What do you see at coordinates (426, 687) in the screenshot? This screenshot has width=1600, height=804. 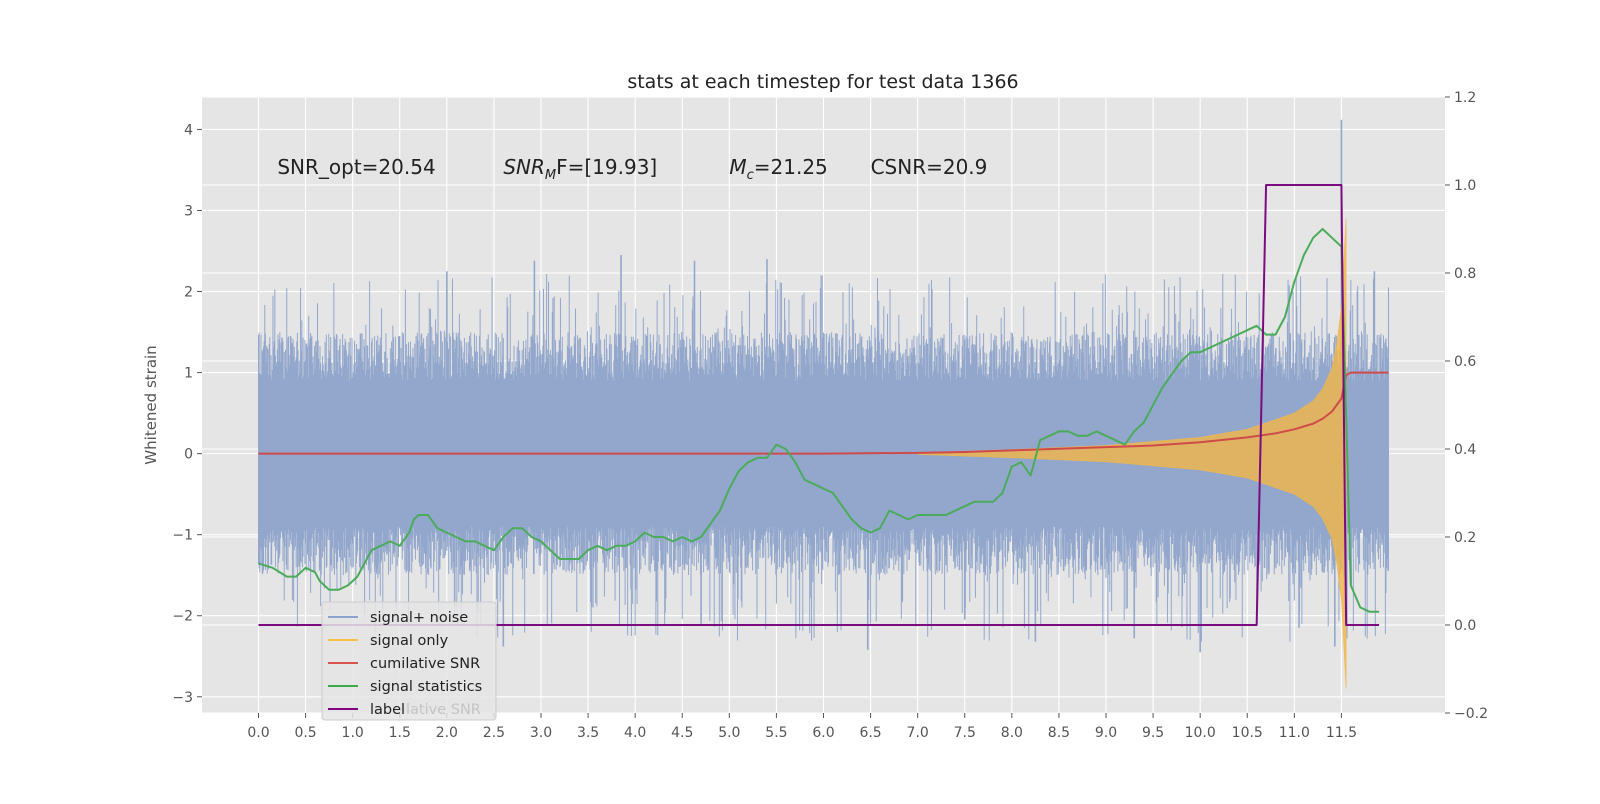 I see `legend-label-3: signal statistics` at bounding box center [426, 687].